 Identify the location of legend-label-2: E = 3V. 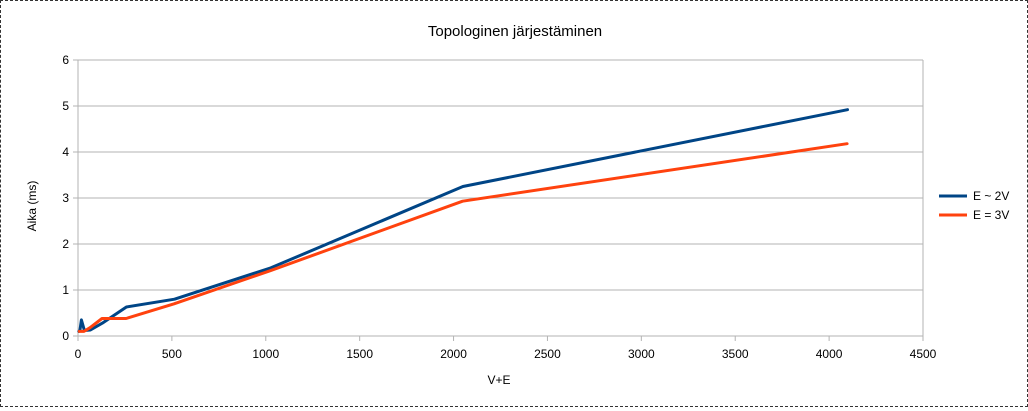
(991, 215).